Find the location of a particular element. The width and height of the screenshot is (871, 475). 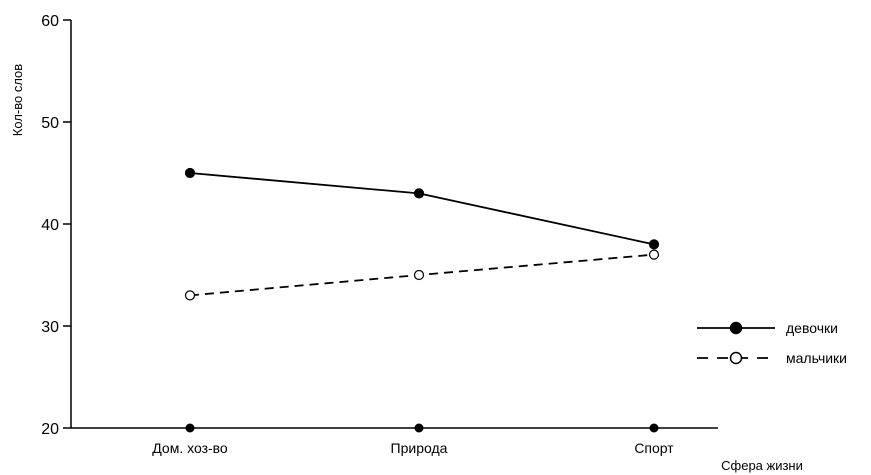

legend-label-2: мальчики is located at coordinates (816, 358).